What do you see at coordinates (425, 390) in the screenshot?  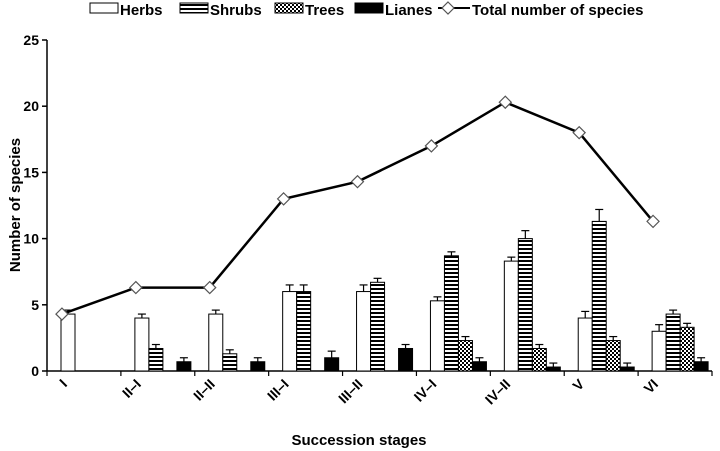 I see `x-tick-label: IV–I` at bounding box center [425, 390].